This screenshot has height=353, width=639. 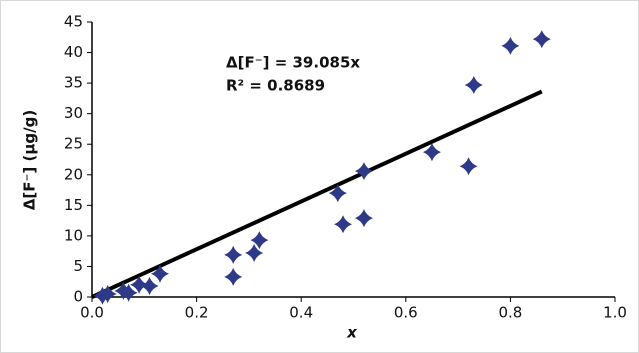 What do you see at coordinates (92, 313) in the screenshot?
I see `x-tick-label: 0.0` at bounding box center [92, 313].